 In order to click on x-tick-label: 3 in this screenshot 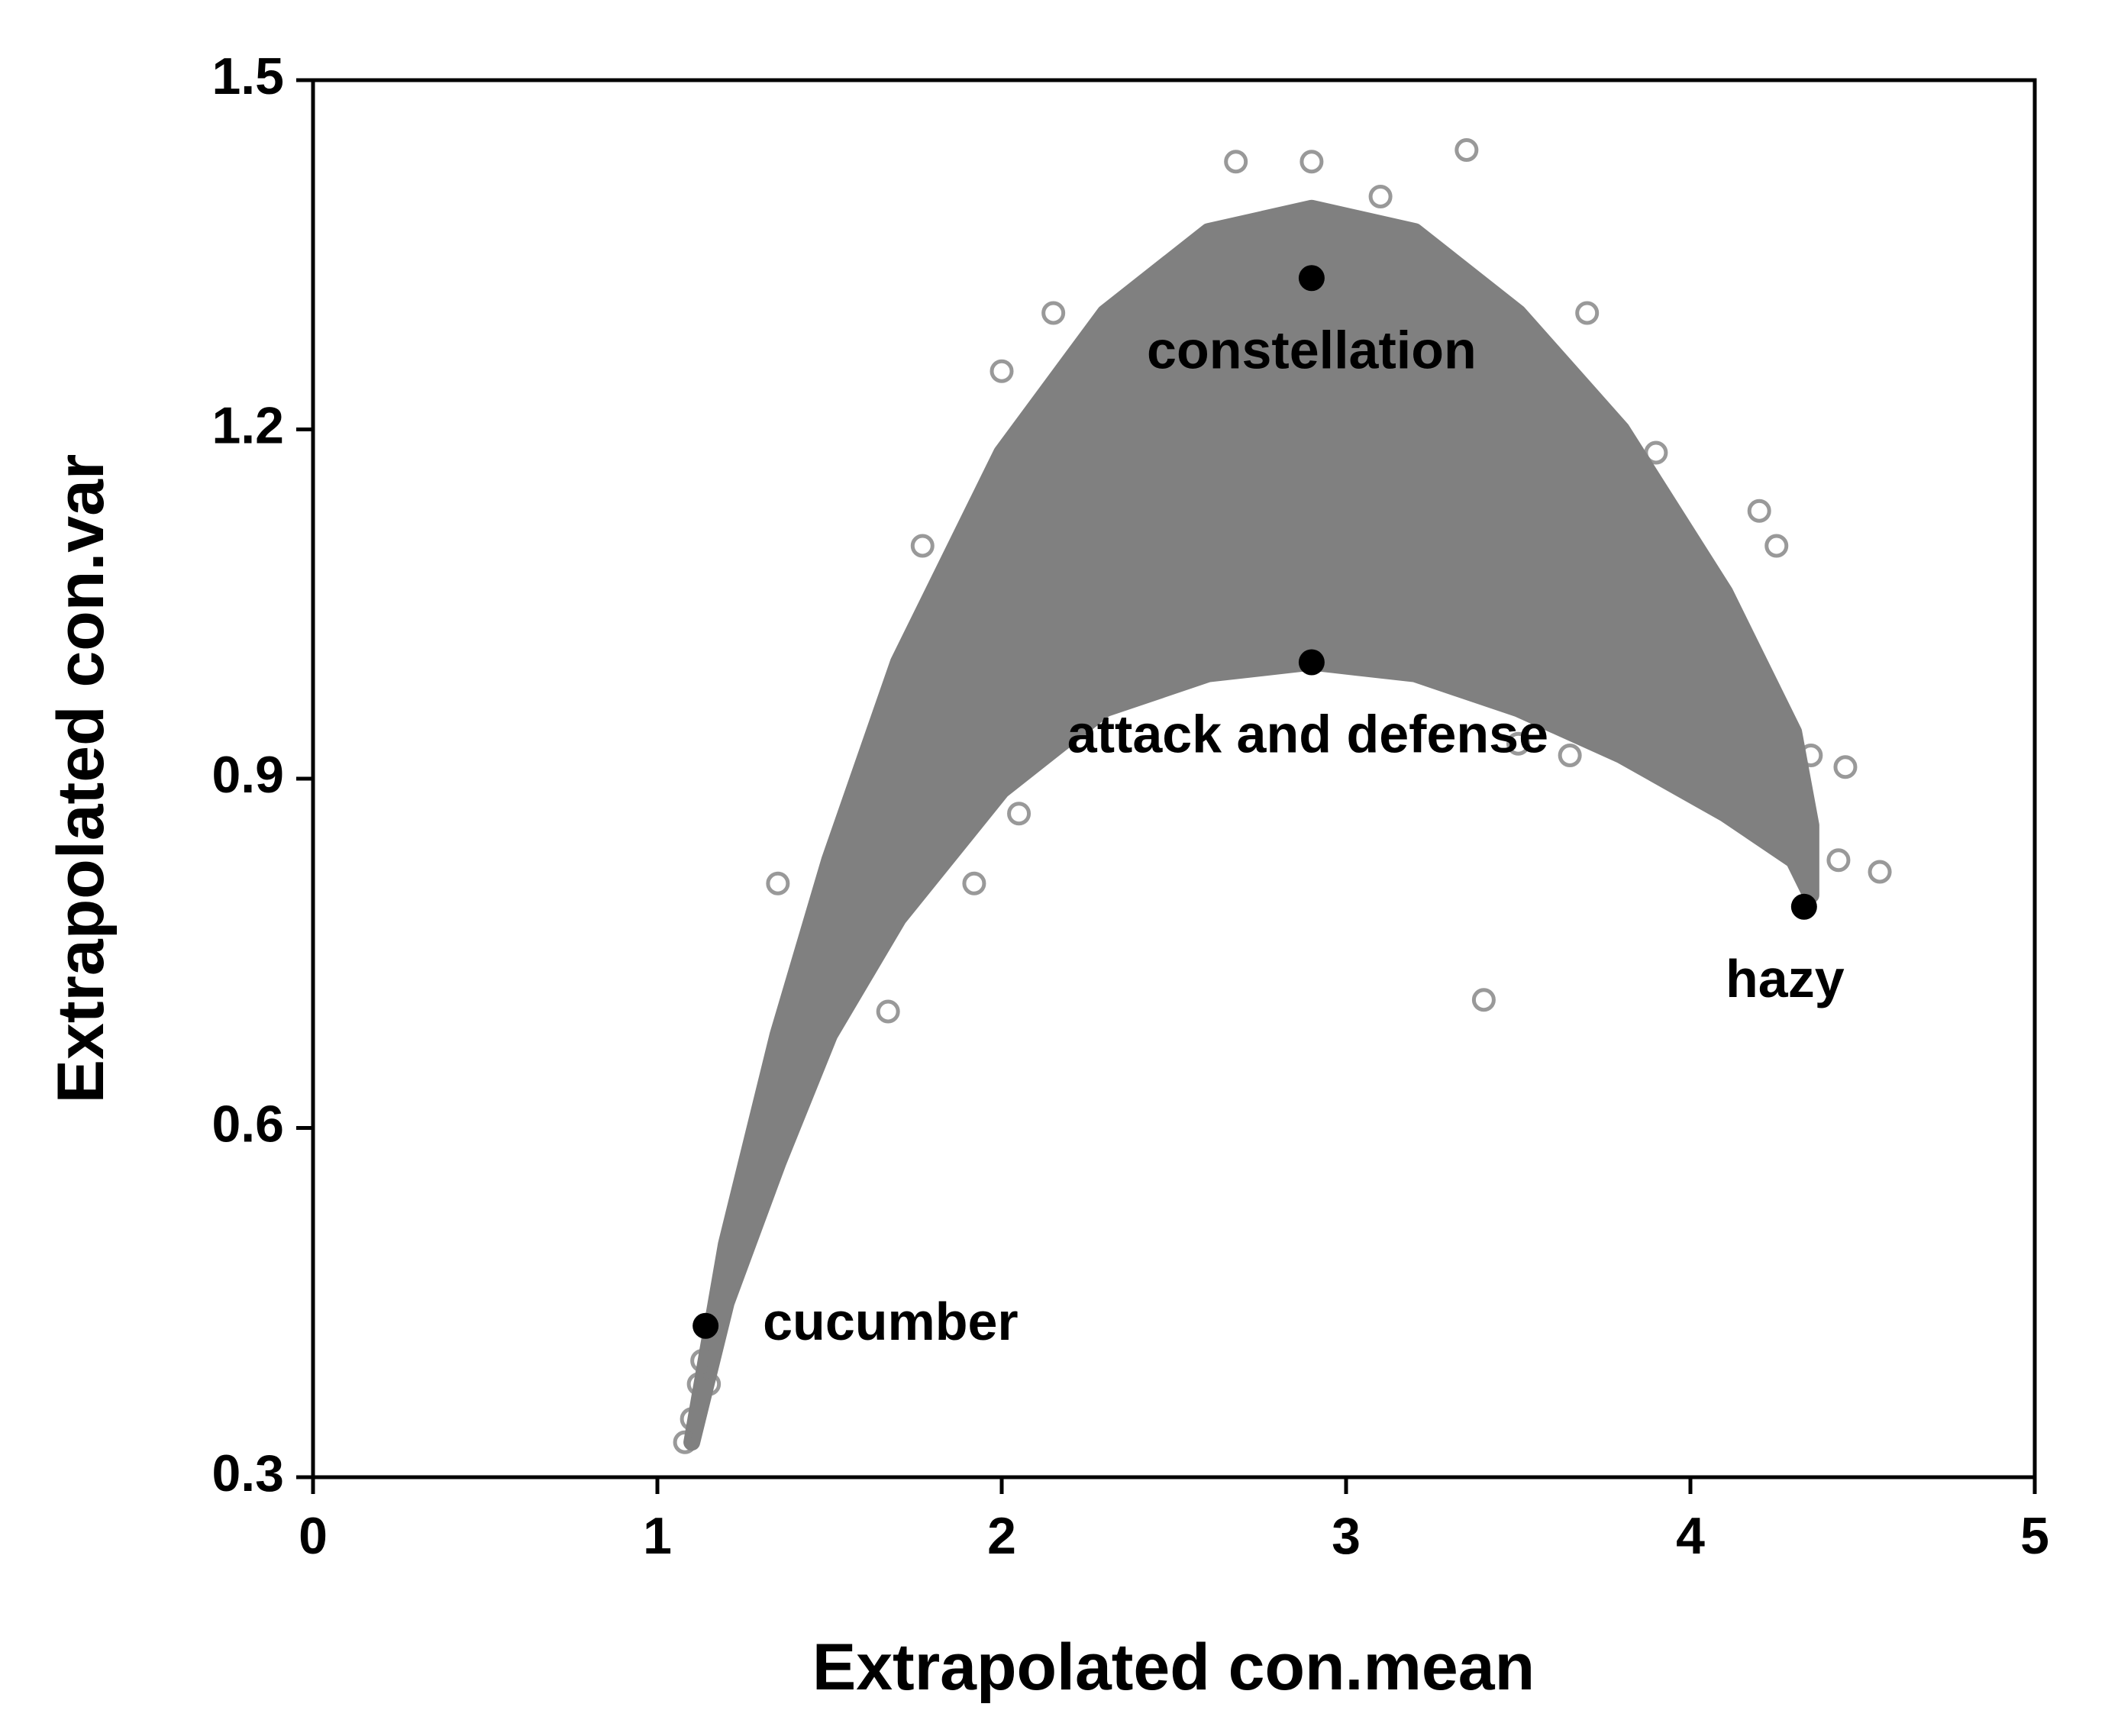, I will do `click(1346, 1536)`.